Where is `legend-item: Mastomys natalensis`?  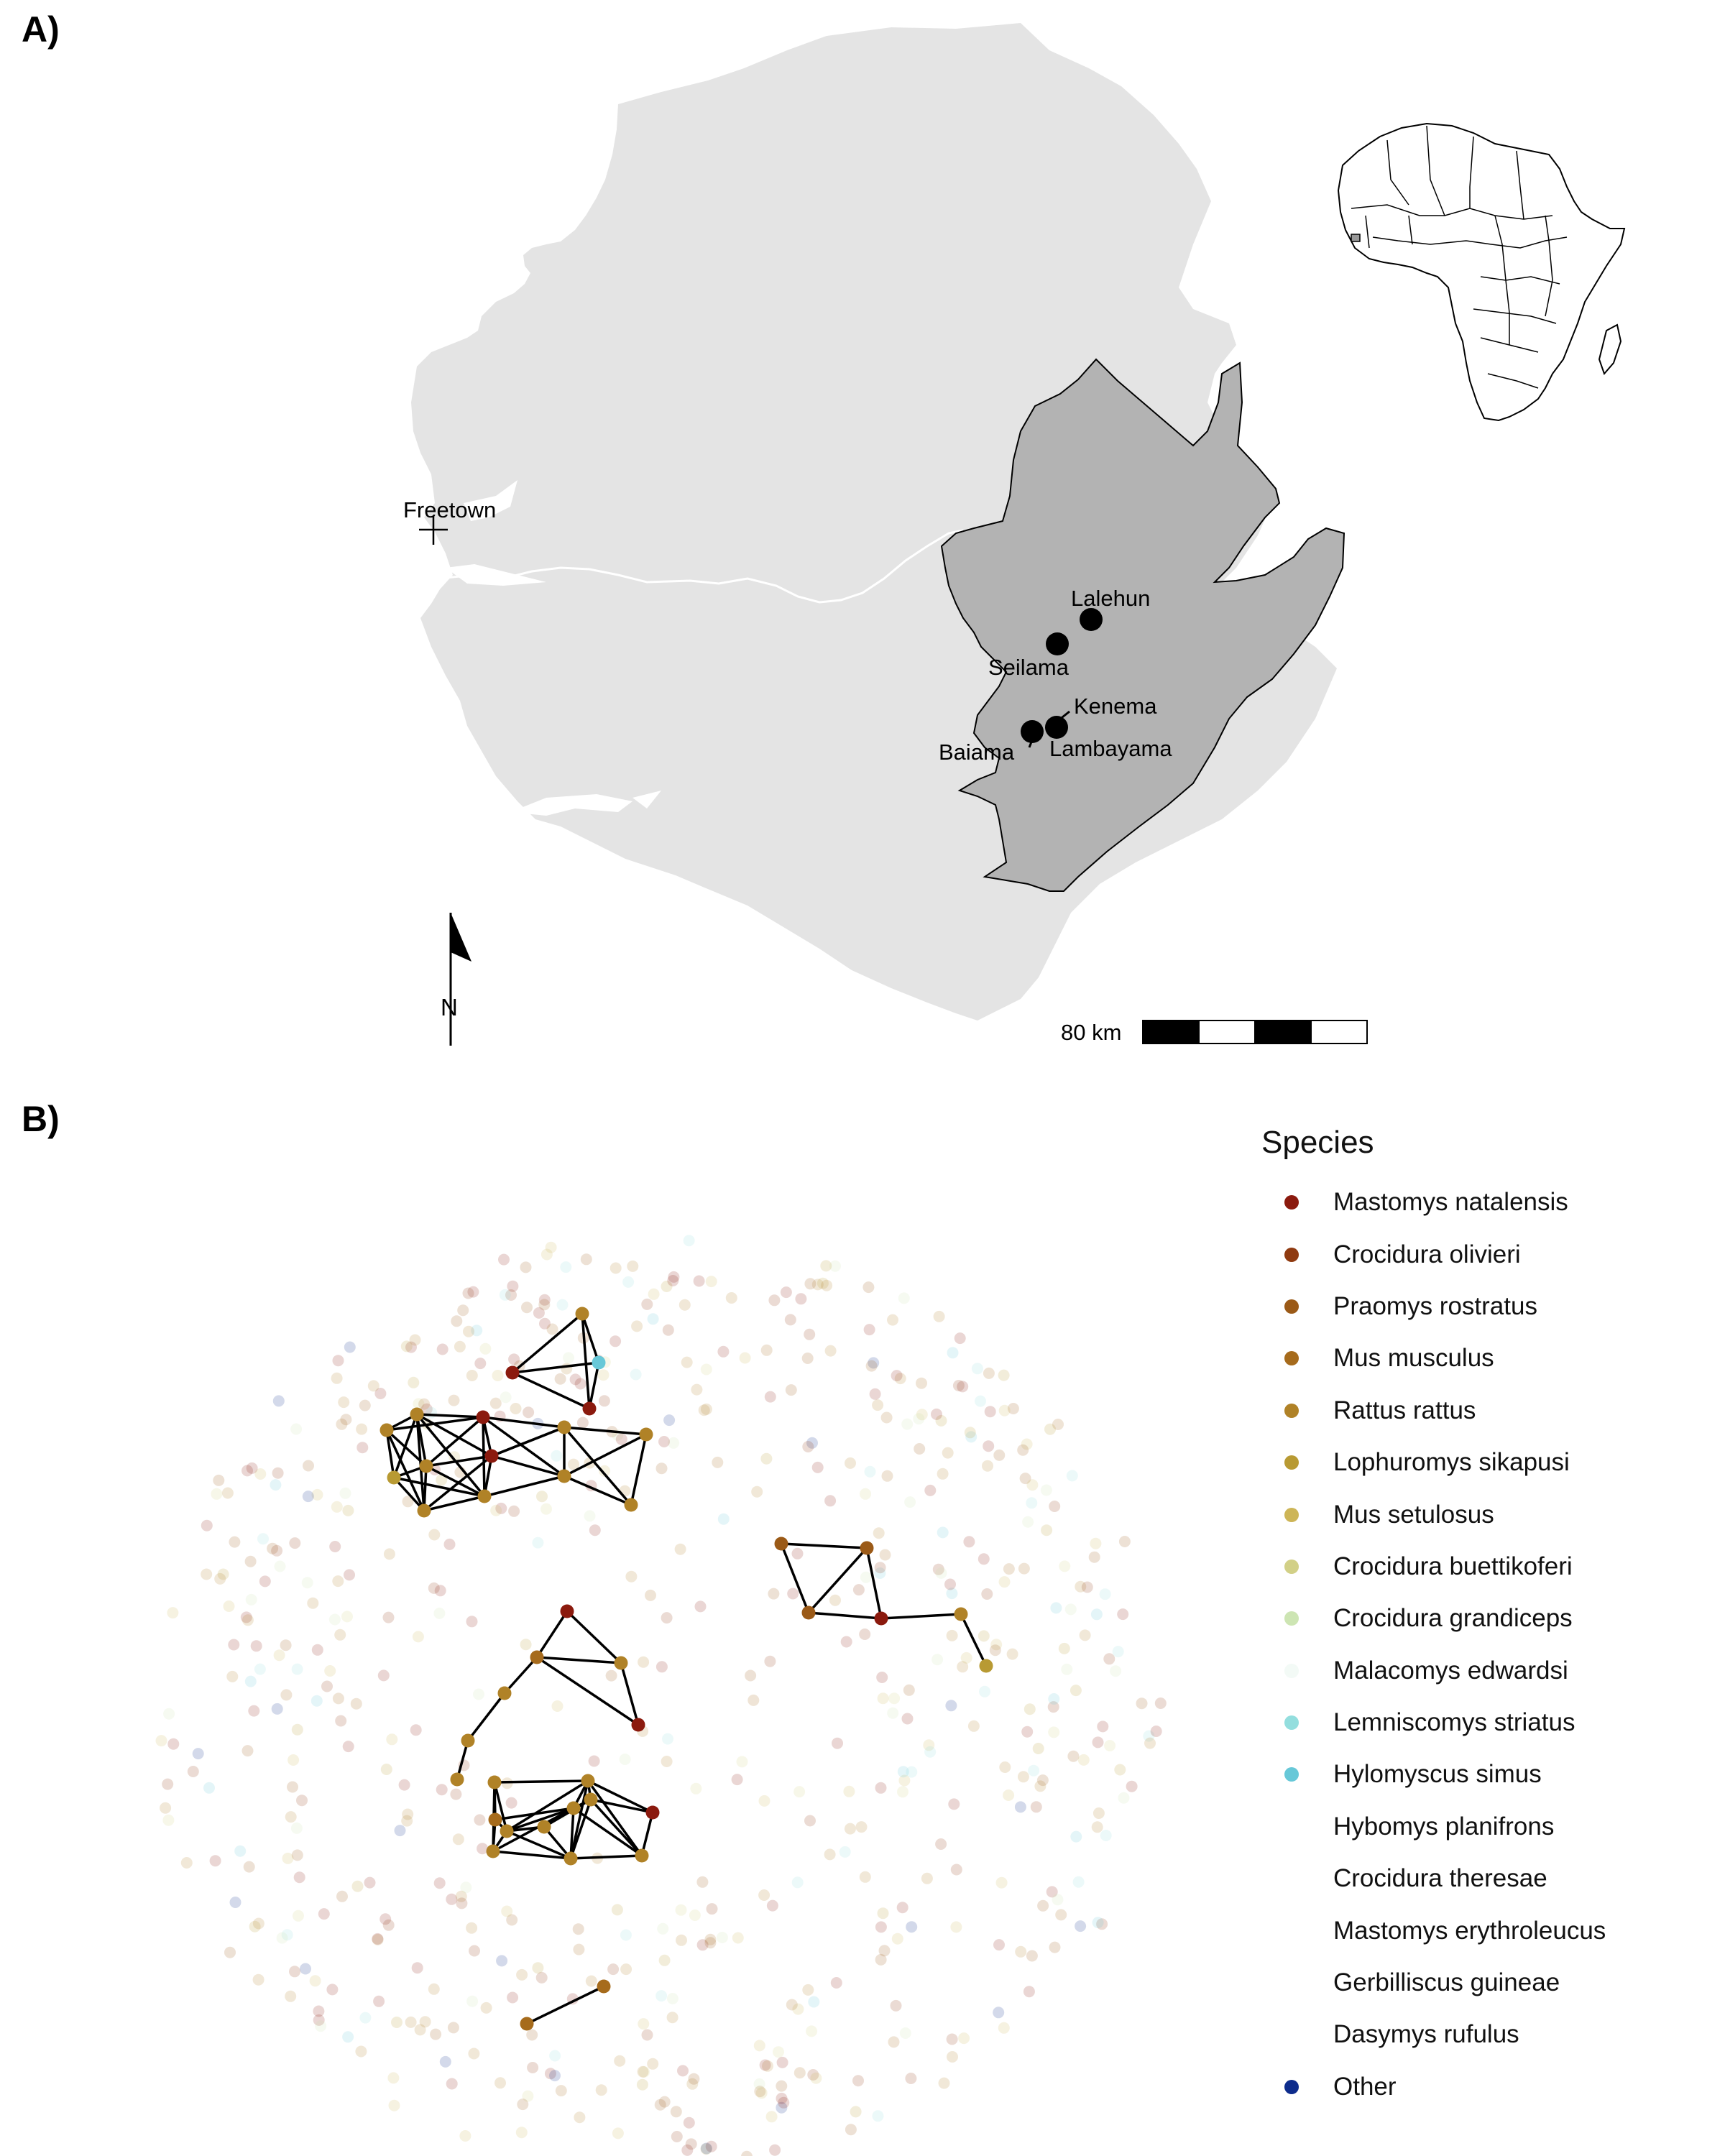 legend-item: Mastomys natalensis is located at coordinates (1484, 1202).